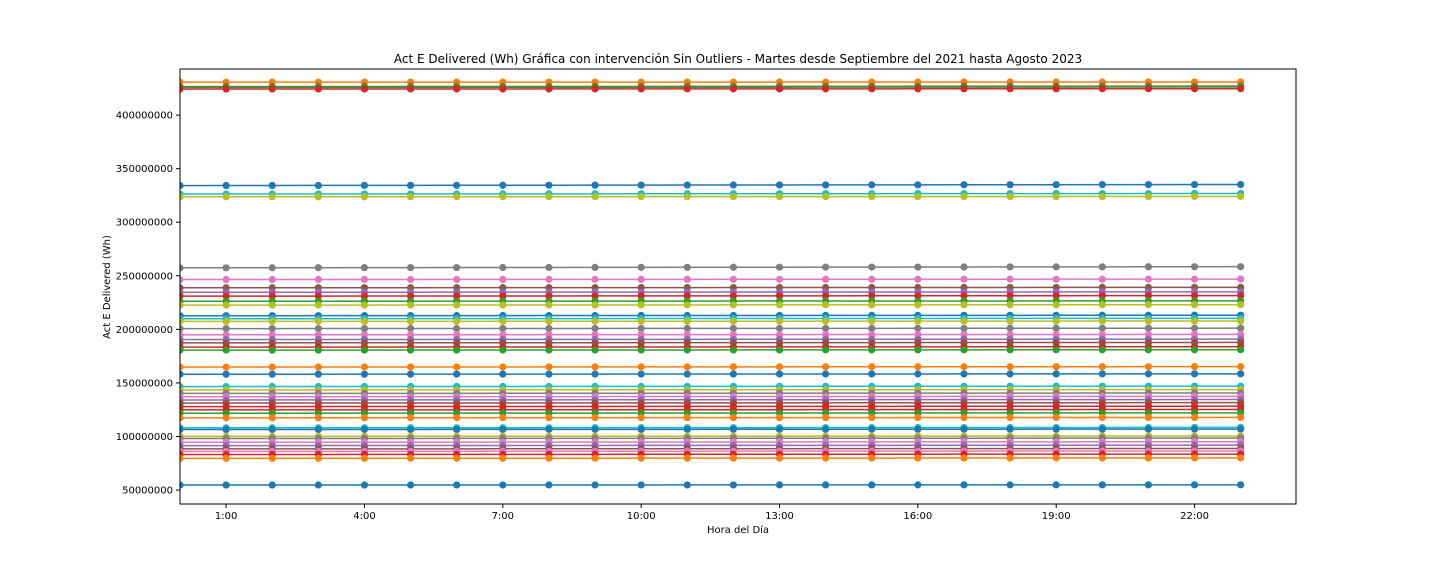  I want to click on series-s35, so click(710, 418).